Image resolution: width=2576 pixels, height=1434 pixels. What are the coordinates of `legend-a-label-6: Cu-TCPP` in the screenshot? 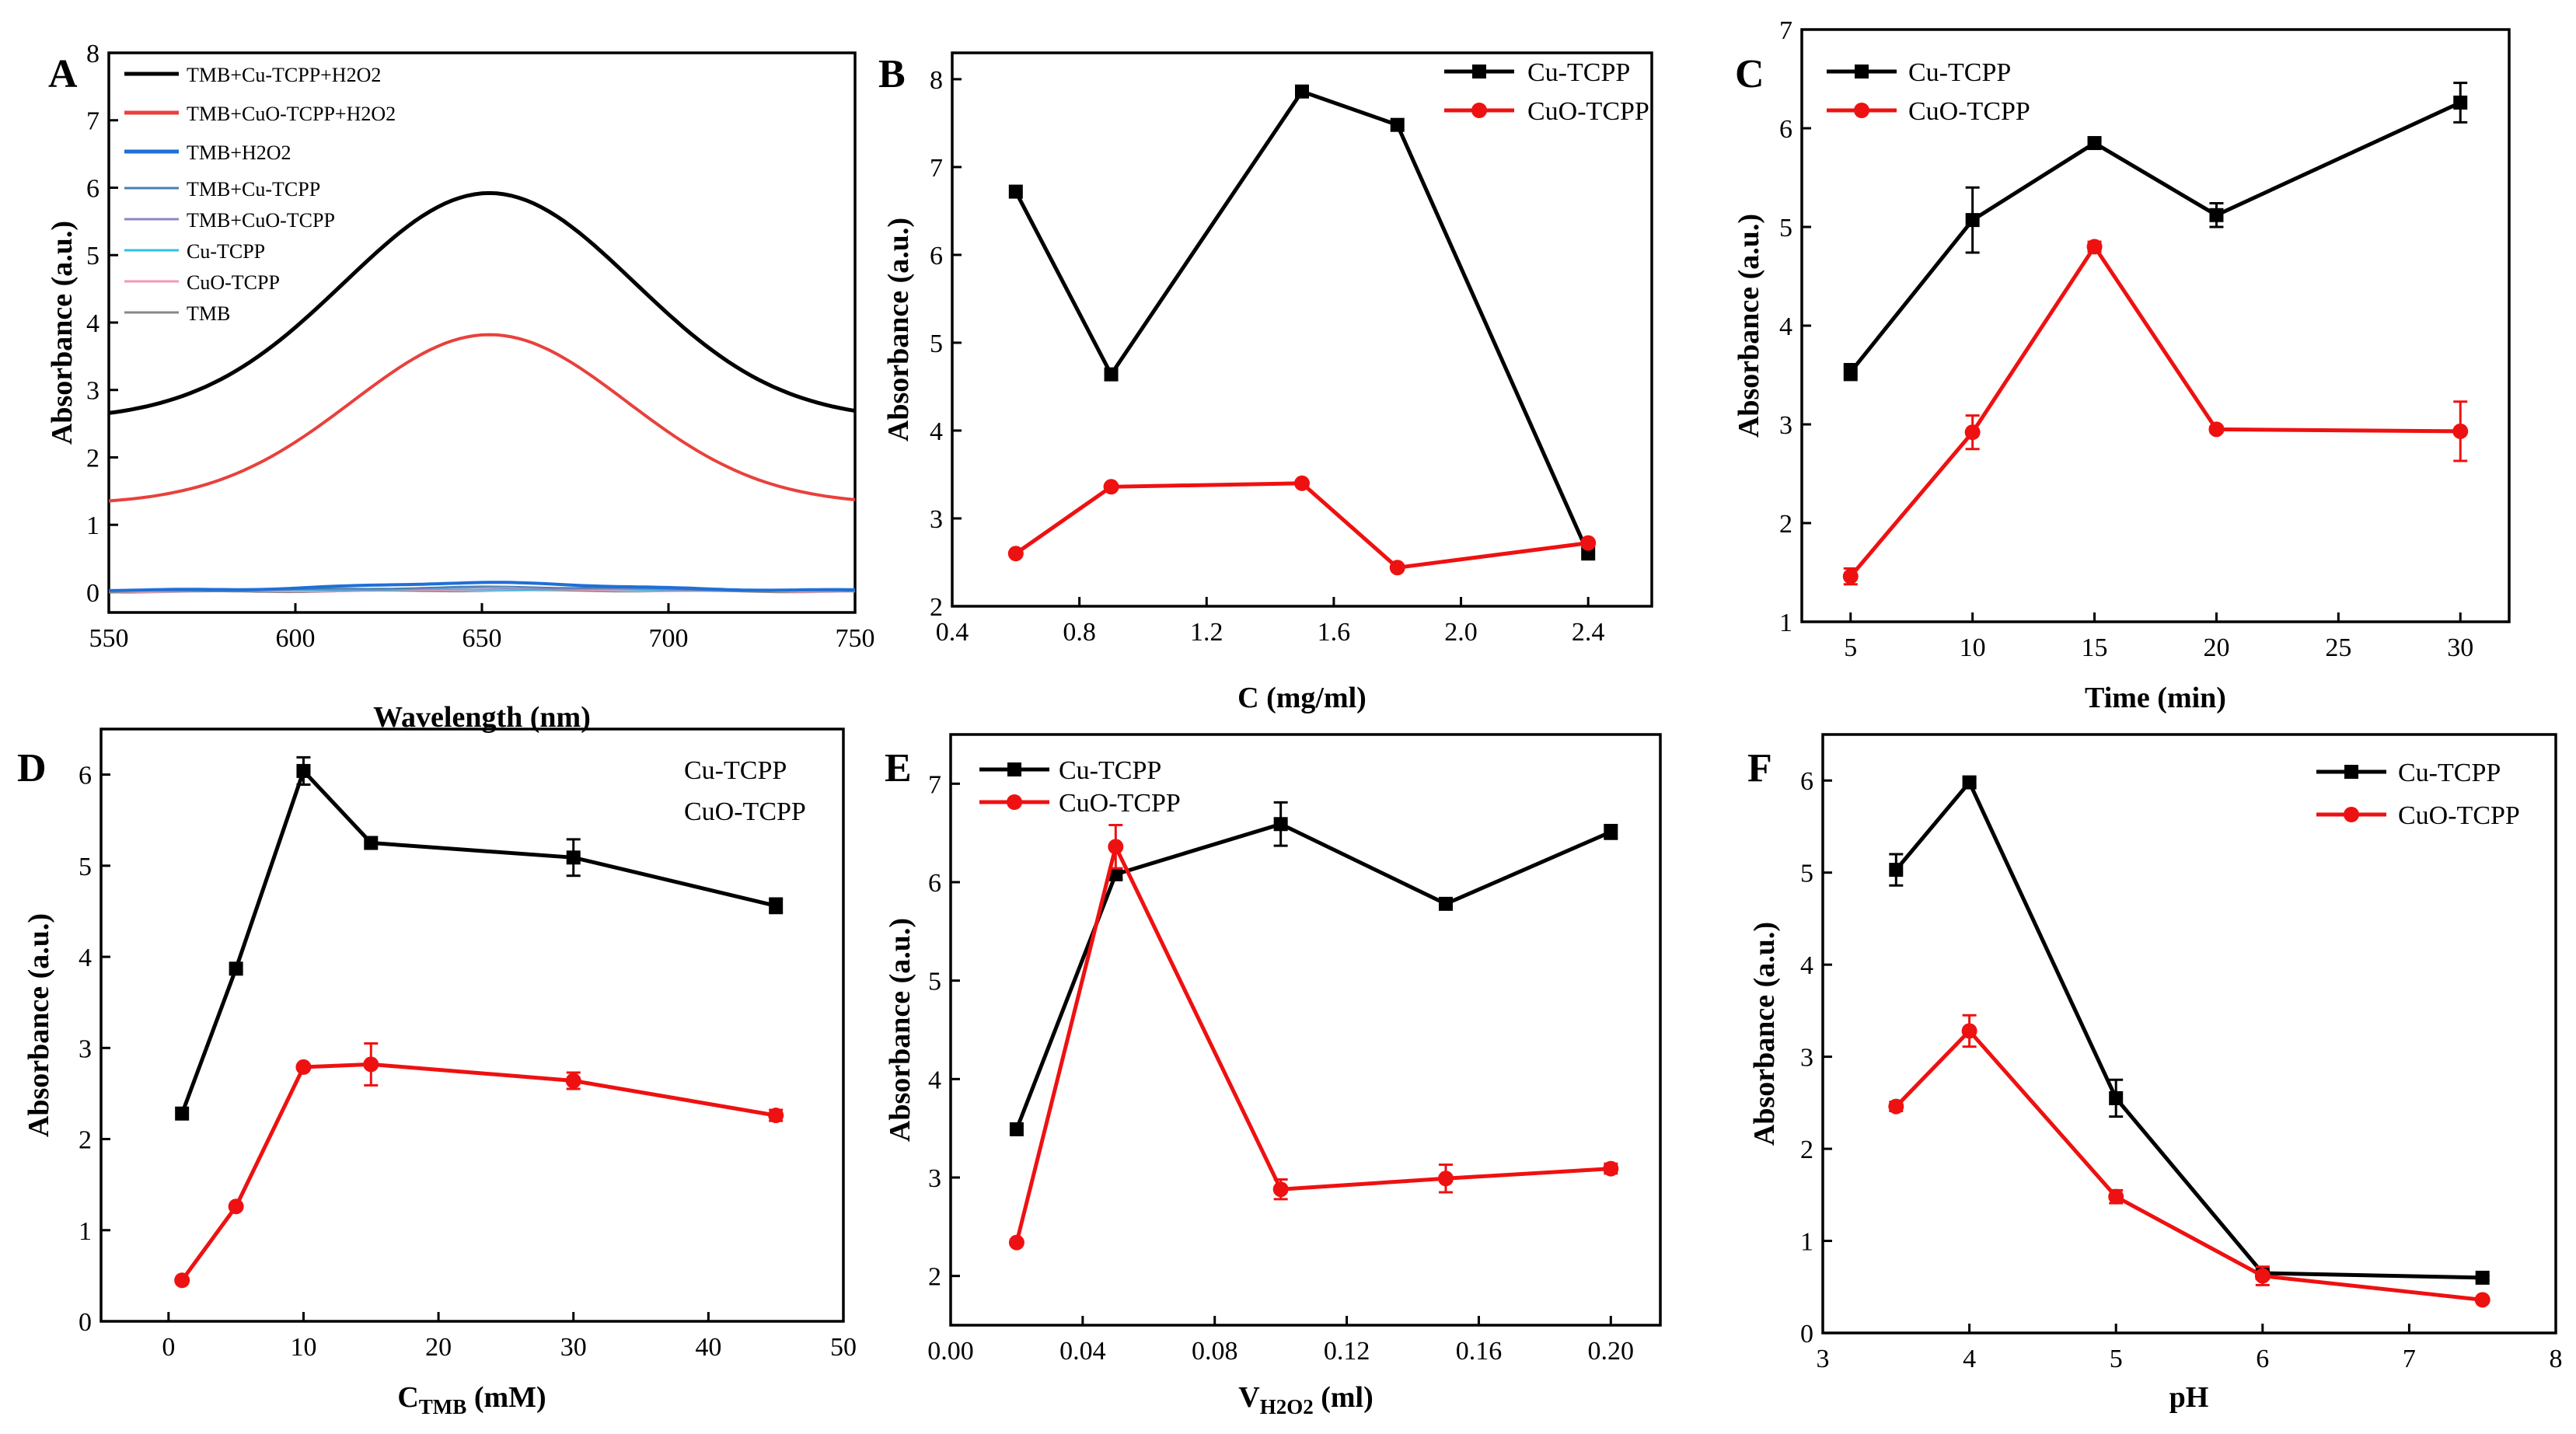 It's located at (226, 252).